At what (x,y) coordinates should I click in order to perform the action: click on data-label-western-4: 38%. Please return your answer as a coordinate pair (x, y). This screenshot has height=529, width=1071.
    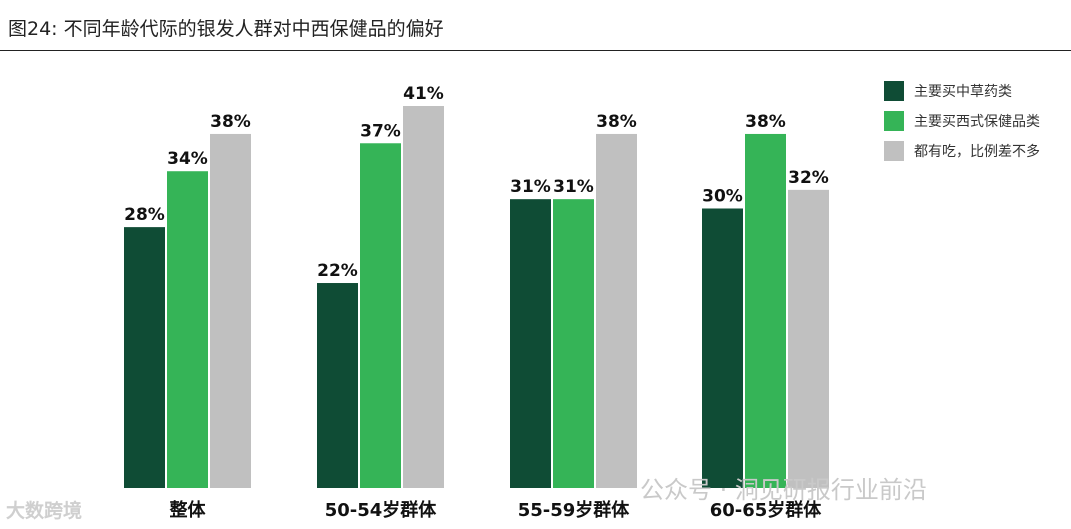
    Looking at the image, I should click on (765, 122).